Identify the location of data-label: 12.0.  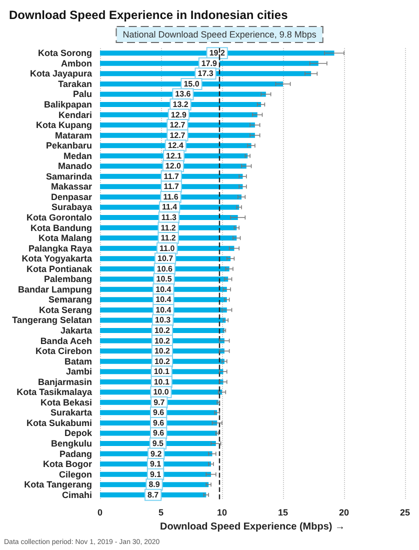
(173, 166).